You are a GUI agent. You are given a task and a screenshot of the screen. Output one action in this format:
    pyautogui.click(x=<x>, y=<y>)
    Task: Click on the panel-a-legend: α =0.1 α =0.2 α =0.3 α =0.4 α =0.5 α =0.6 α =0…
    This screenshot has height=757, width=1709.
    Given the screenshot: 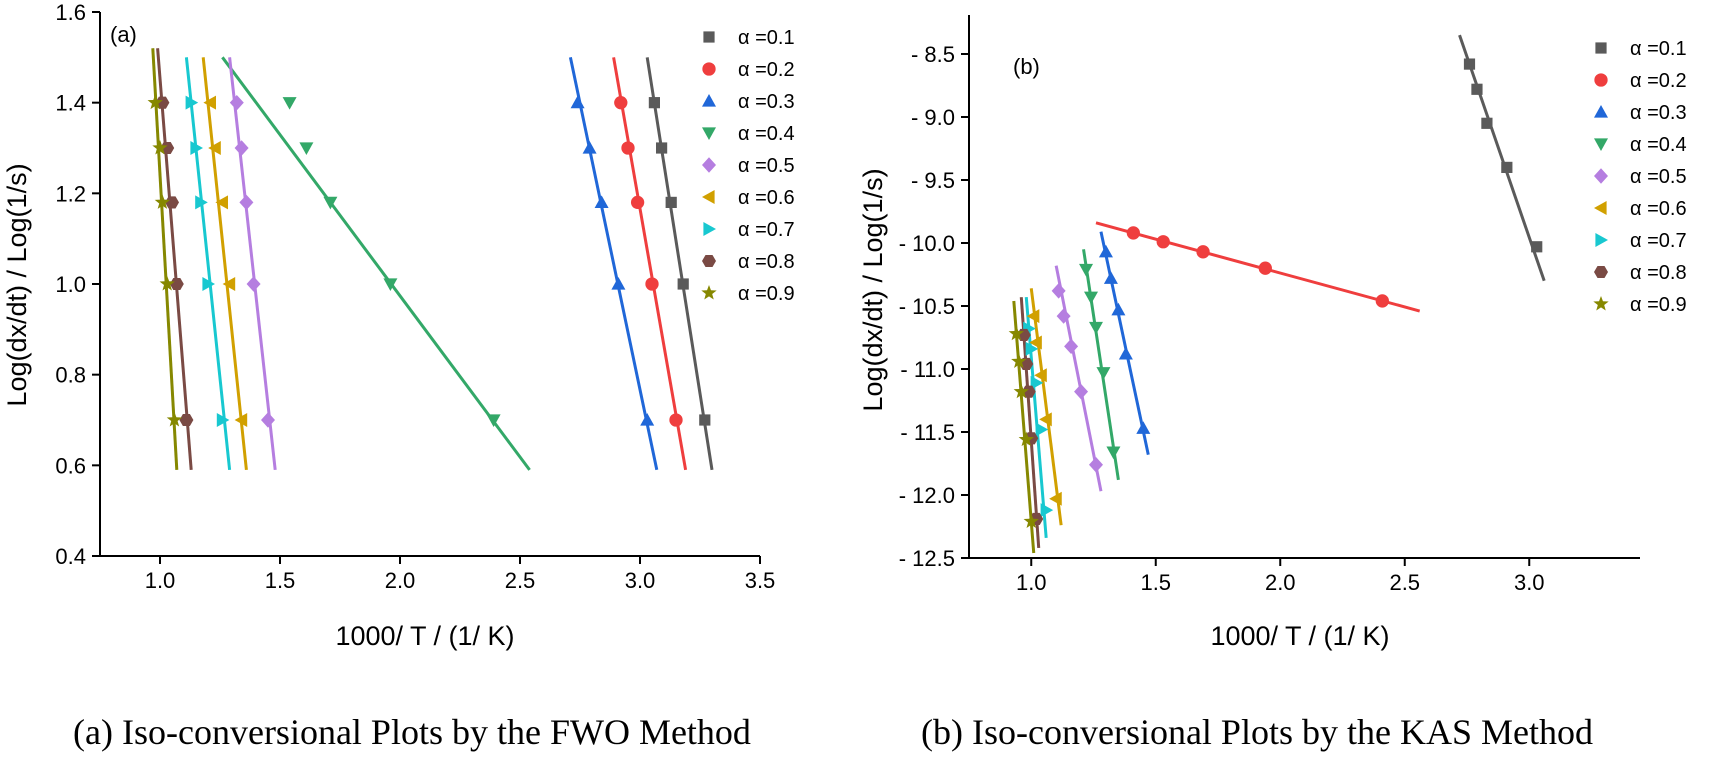 What is the action you would take?
    pyautogui.click(x=748, y=166)
    